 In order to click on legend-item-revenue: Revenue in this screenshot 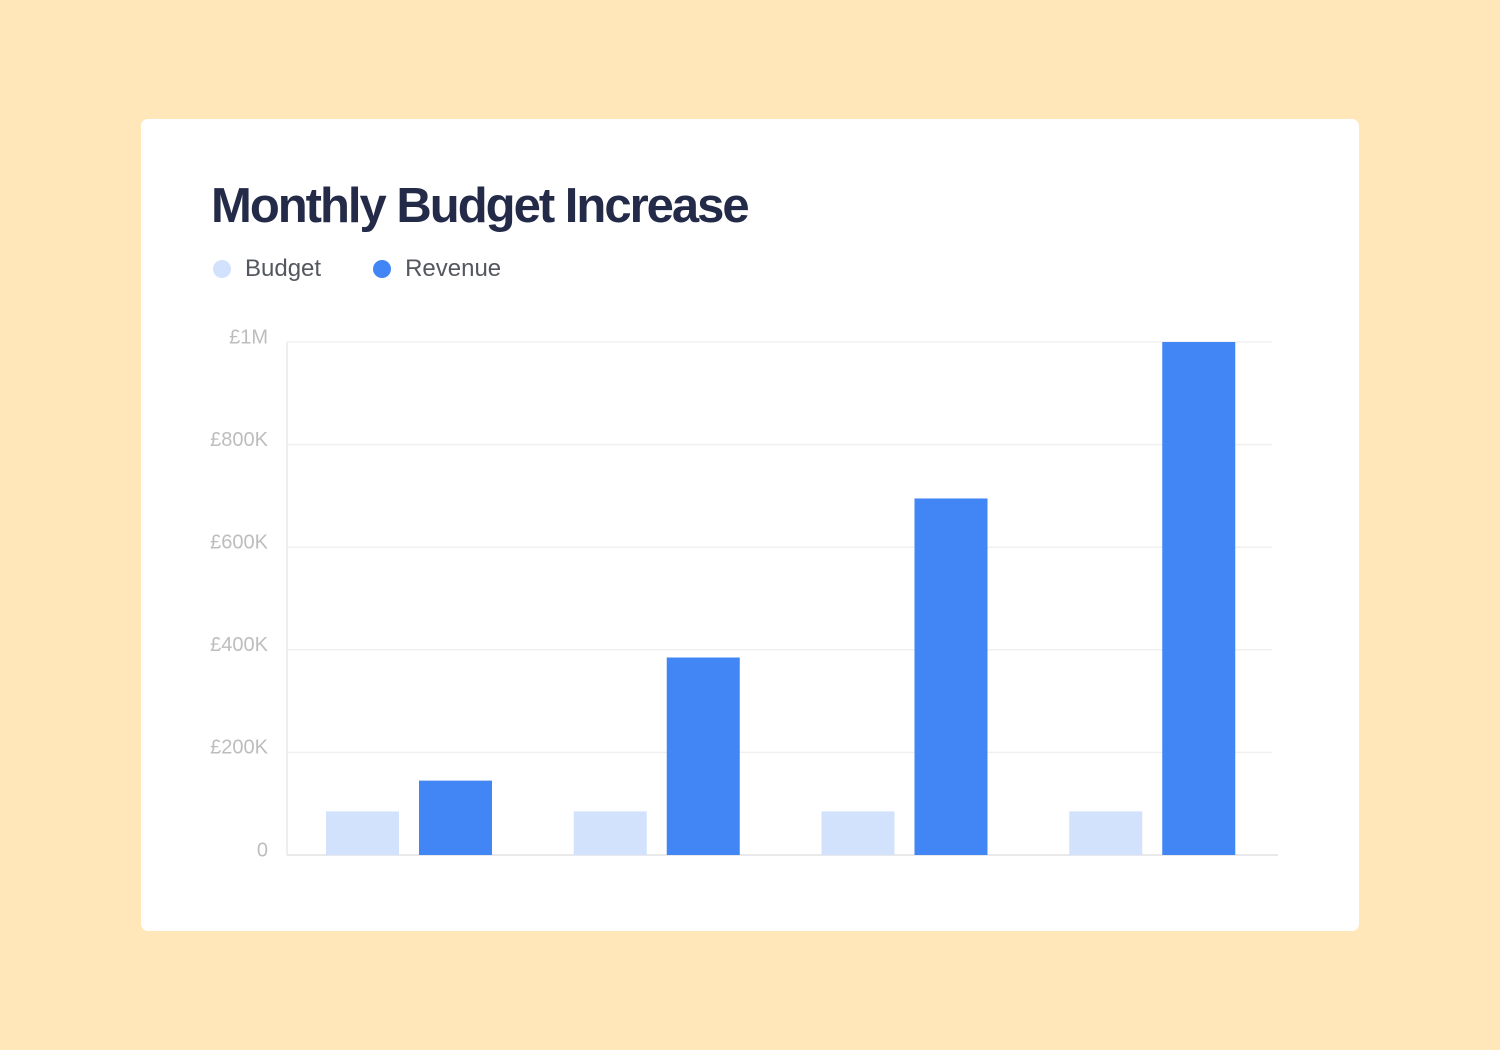, I will do `click(437, 269)`.